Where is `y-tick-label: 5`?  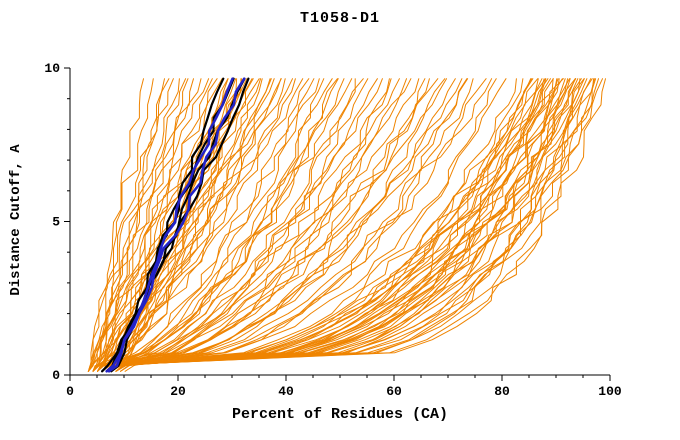 y-tick-label: 5 is located at coordinates (56, 222).